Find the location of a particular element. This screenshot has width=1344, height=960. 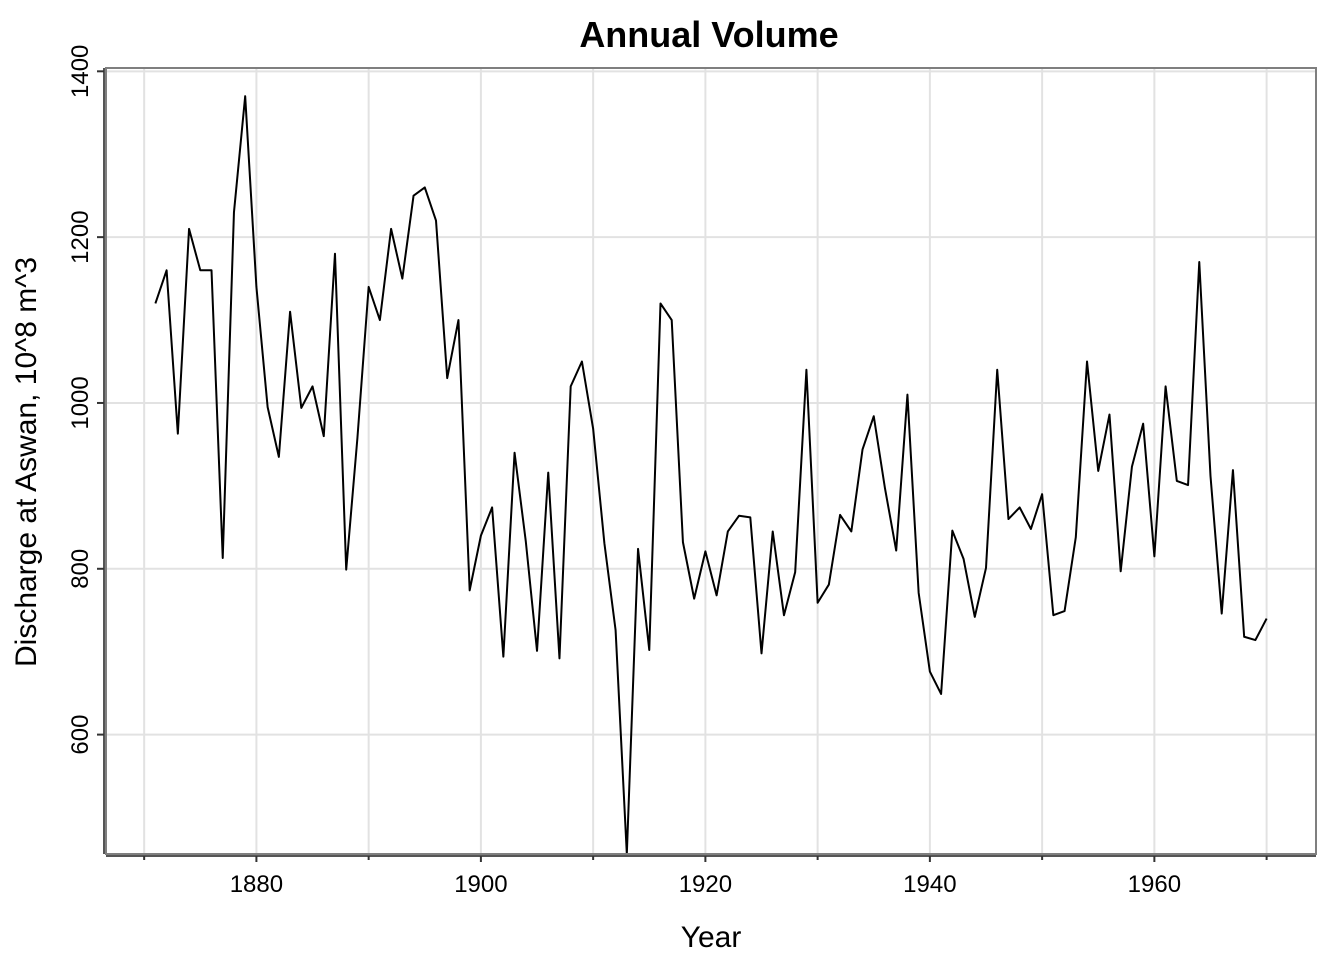

y-tick-label-600: 600 is located at coordinates (80, 735).